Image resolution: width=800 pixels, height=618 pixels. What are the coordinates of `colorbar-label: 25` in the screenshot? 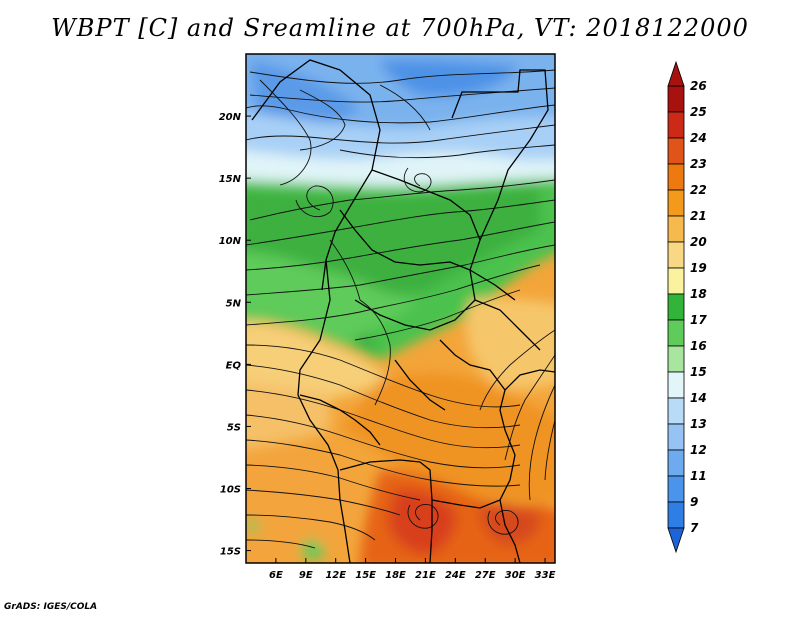 It's located at (698, 112).